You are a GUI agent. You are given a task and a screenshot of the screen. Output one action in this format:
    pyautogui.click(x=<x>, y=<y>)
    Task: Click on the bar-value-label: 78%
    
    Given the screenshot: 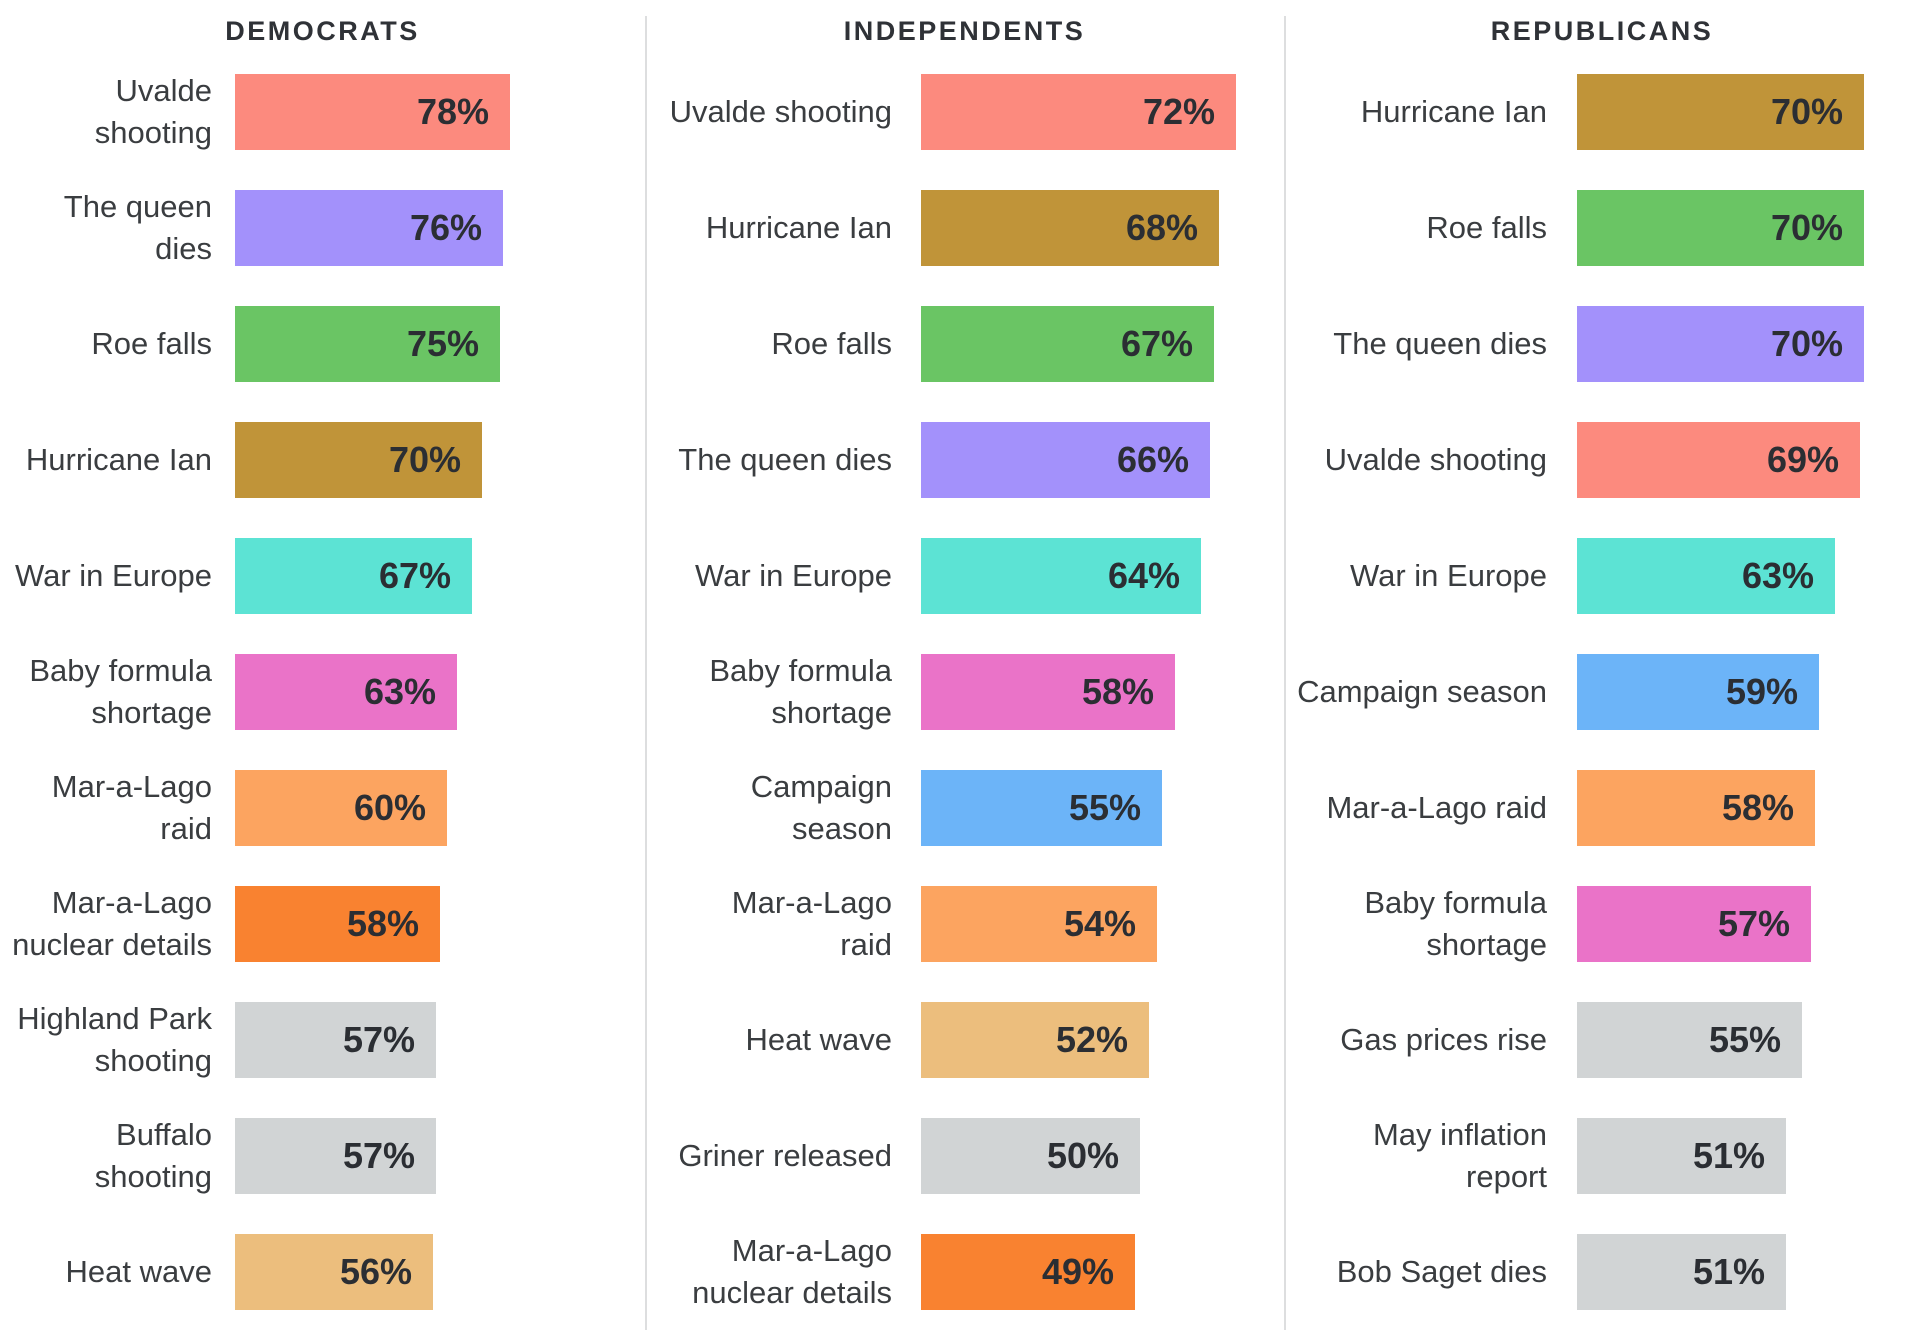 What is the action you would take?
    pyautogui.click(x=452, y=111)
    